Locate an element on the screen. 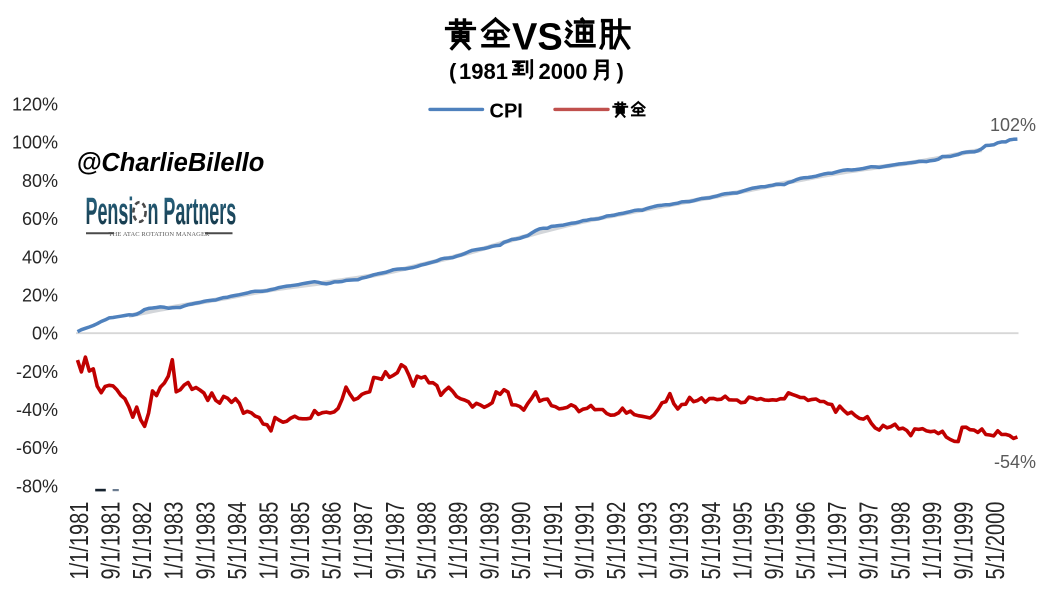  svg-text: 5/1/1984 is located at coordinates (236, 540).